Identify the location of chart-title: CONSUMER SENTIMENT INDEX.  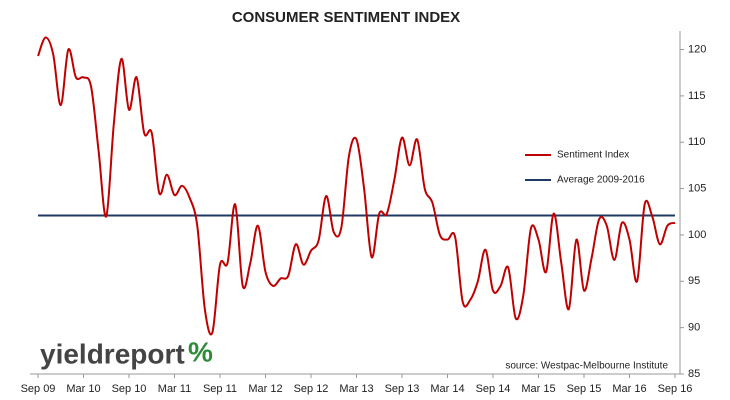
(346, 17).